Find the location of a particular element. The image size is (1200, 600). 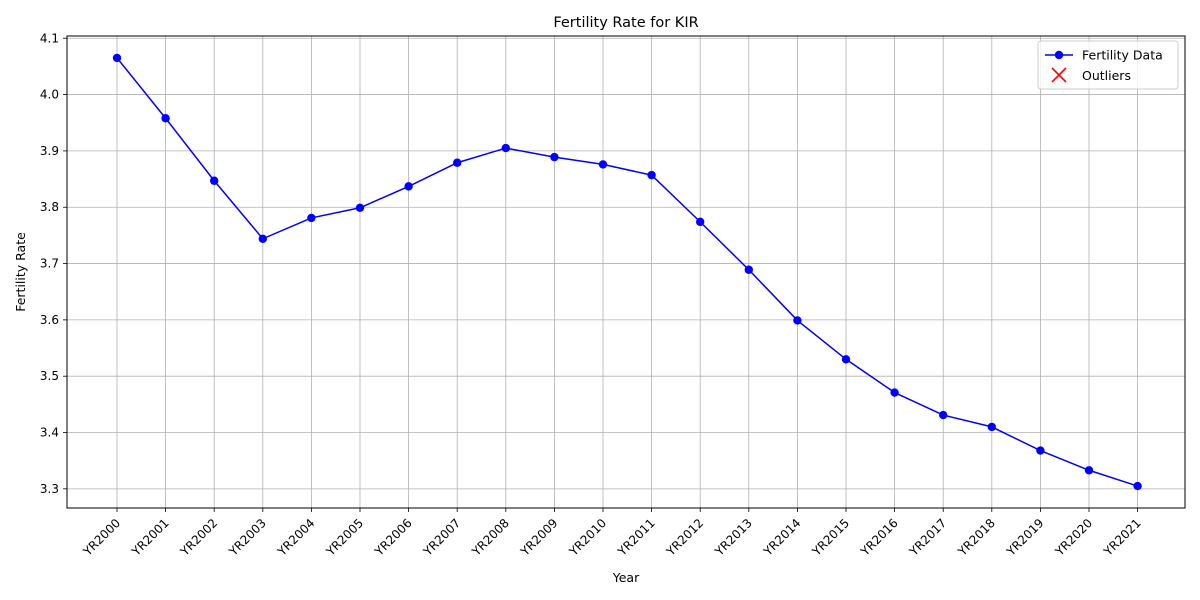

y-tick-label: 3.5 is located at coordinates (49, 376).